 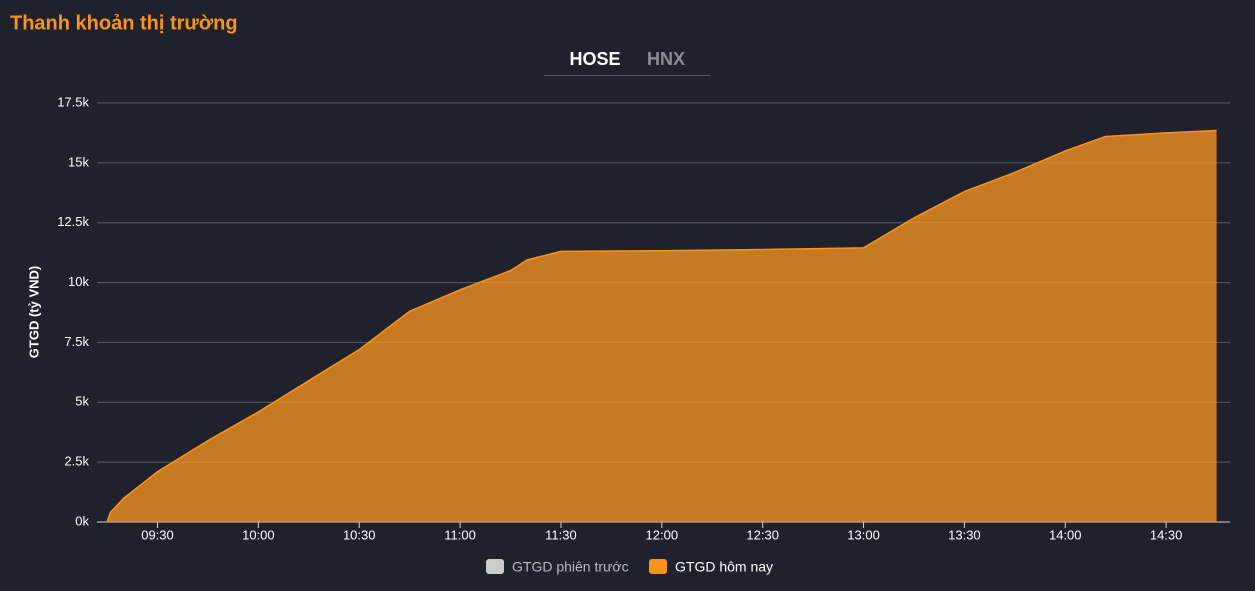 I want to click on x-tick-label: 14:00, so click(x=1065, y=534).